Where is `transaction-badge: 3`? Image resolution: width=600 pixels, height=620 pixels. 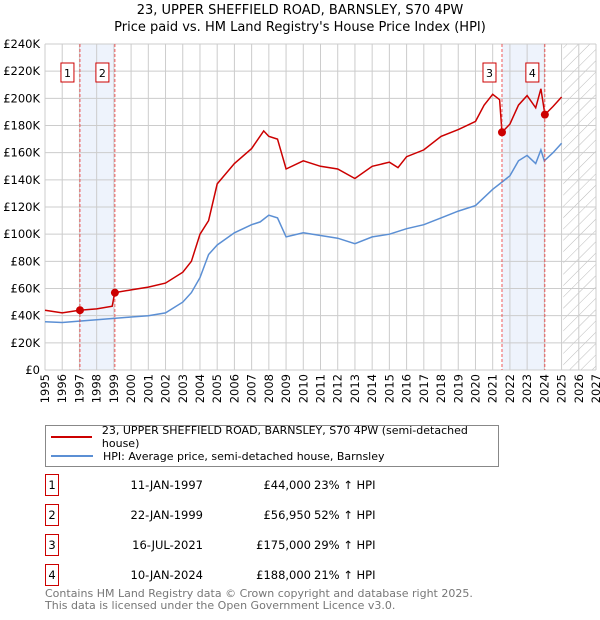 transaction-badge: 3 is located at coordinates (52, 545).